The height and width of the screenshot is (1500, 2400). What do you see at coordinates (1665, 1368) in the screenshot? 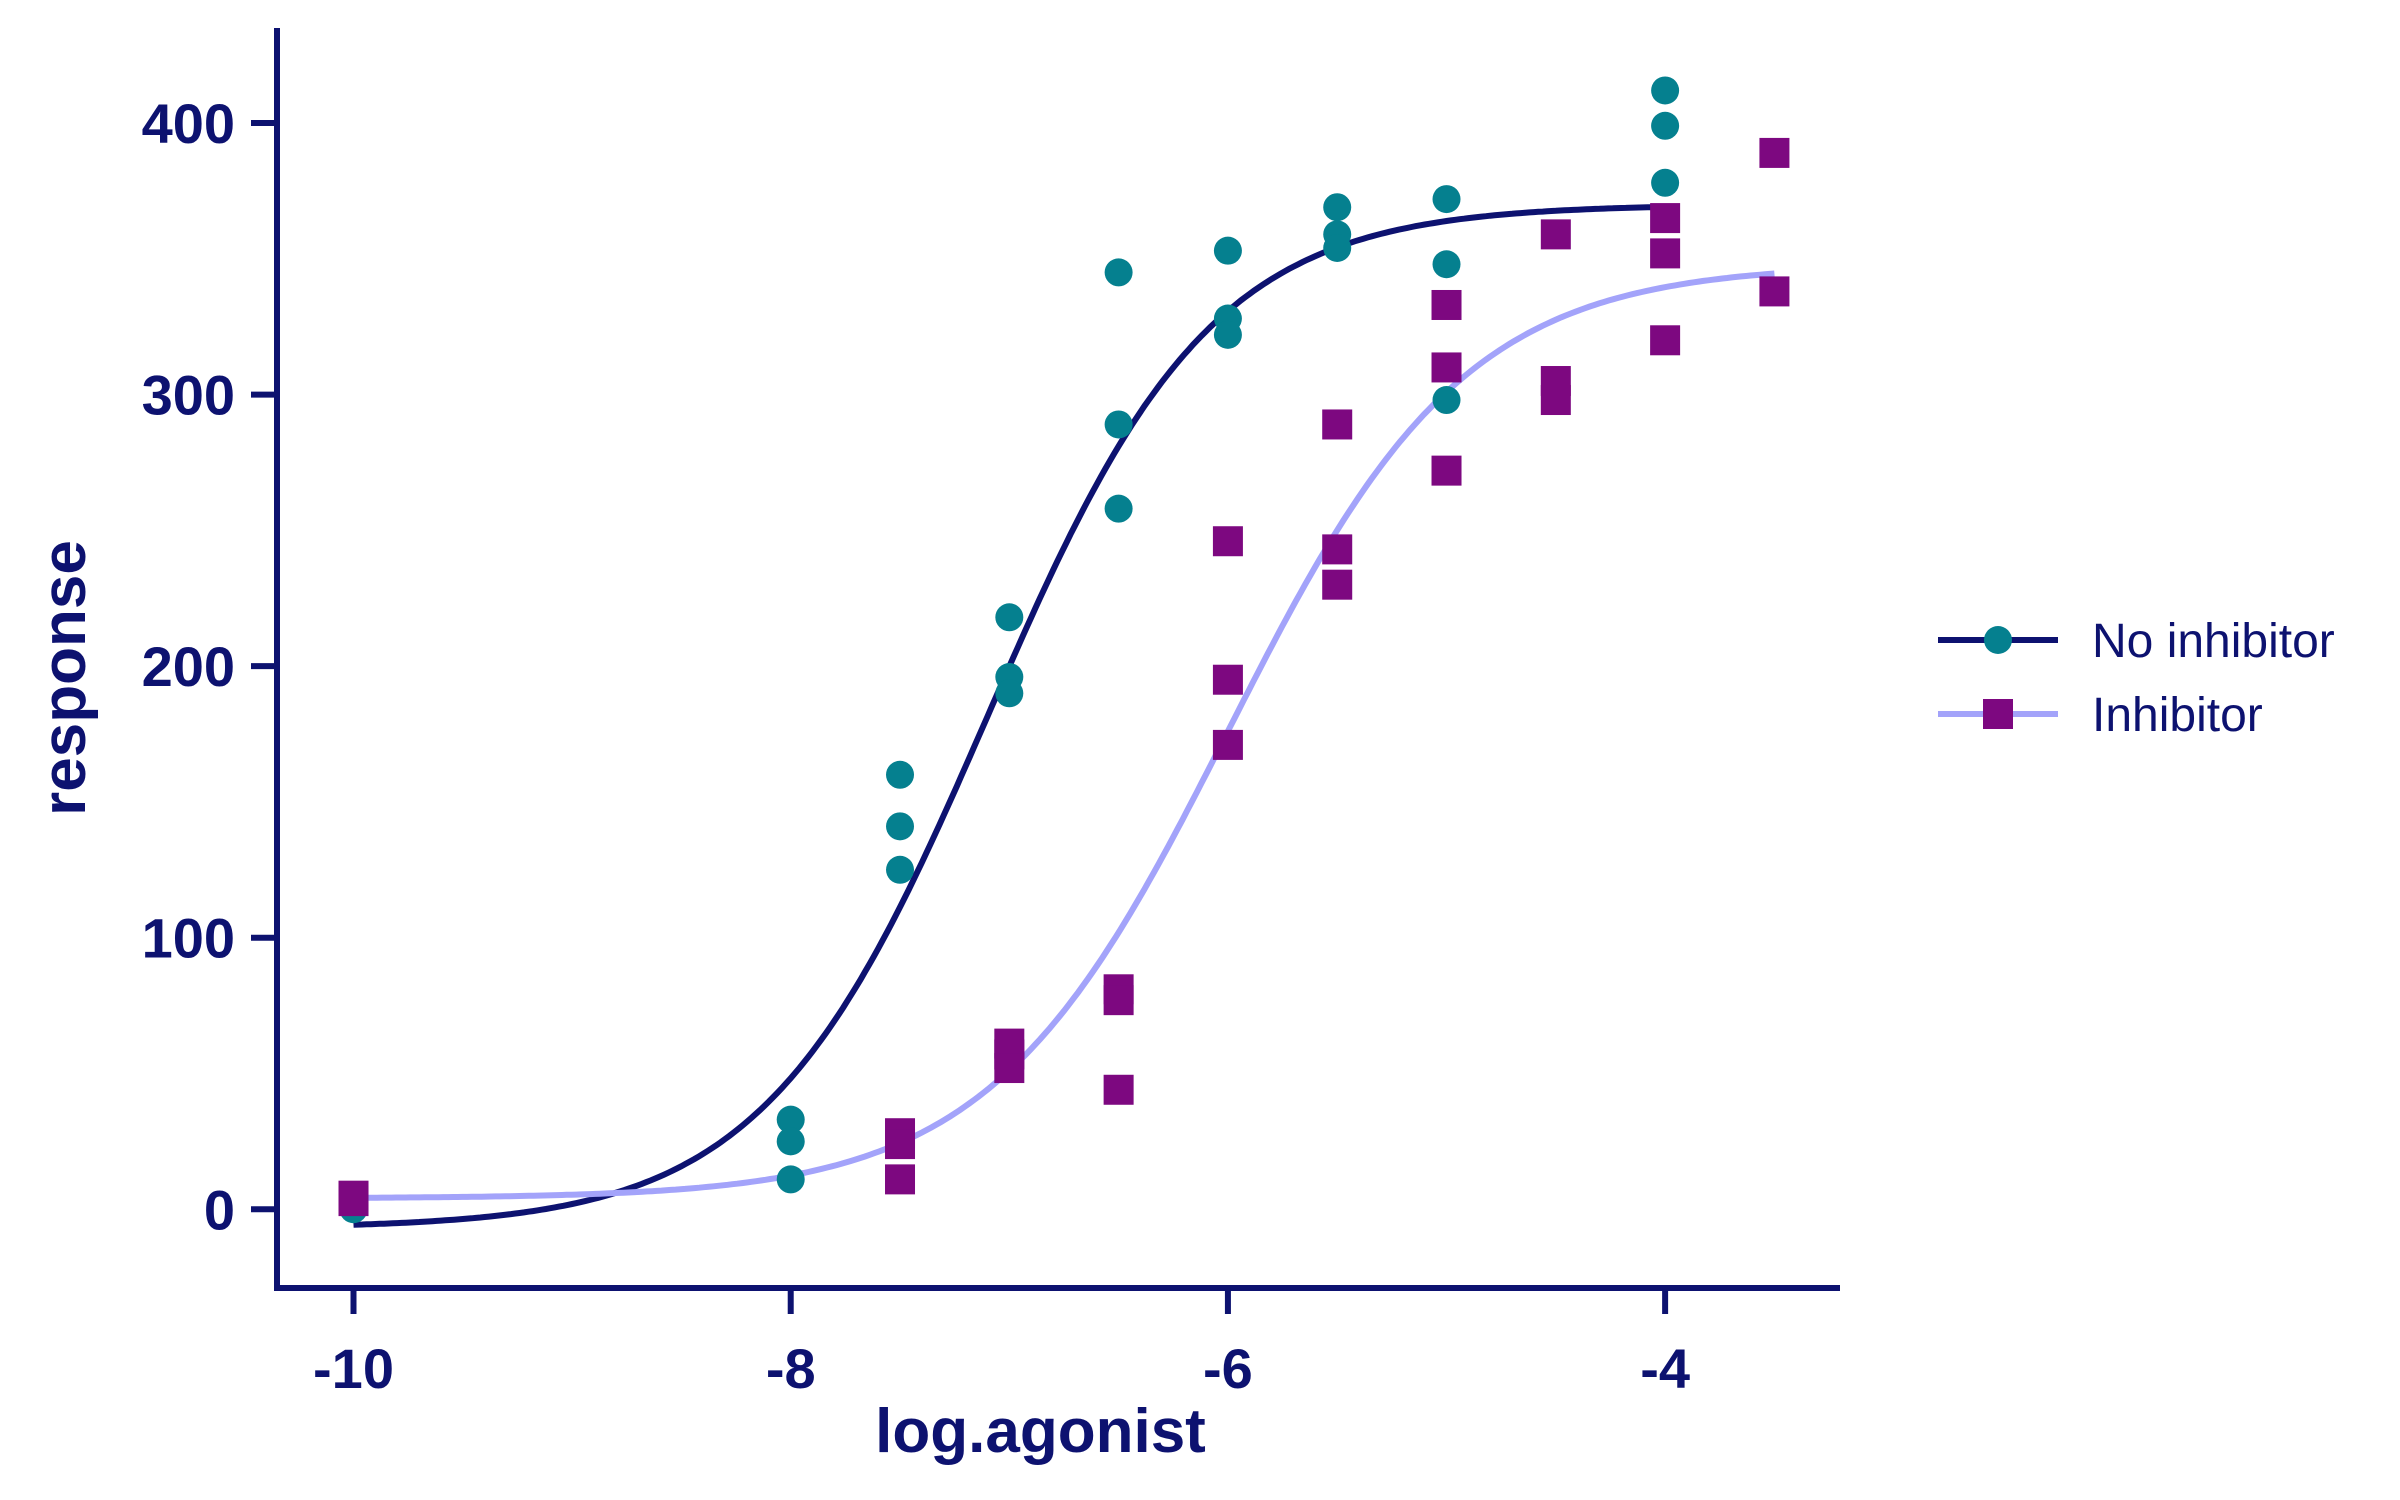
I see `x-tick-label: -4` at bounding box center [1665, 1368].